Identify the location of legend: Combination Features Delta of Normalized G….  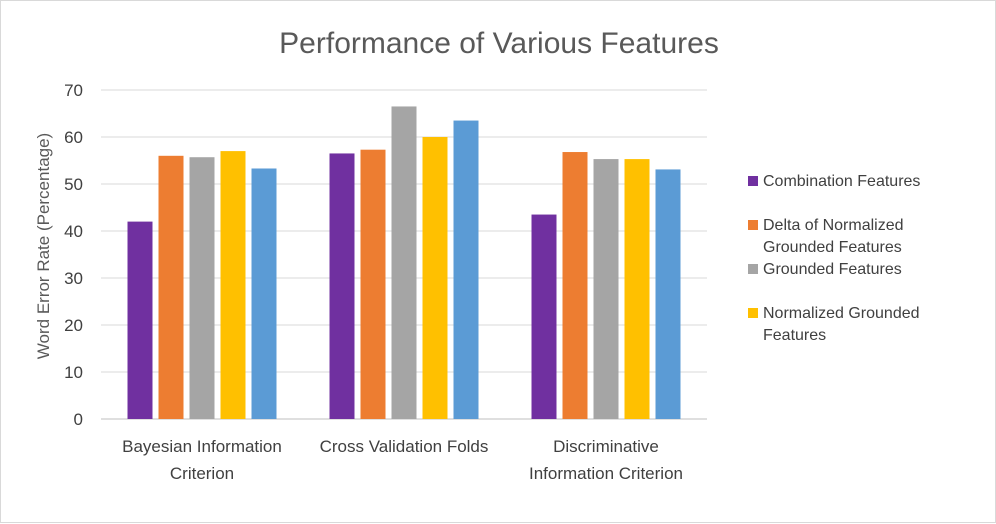
(834, 258).